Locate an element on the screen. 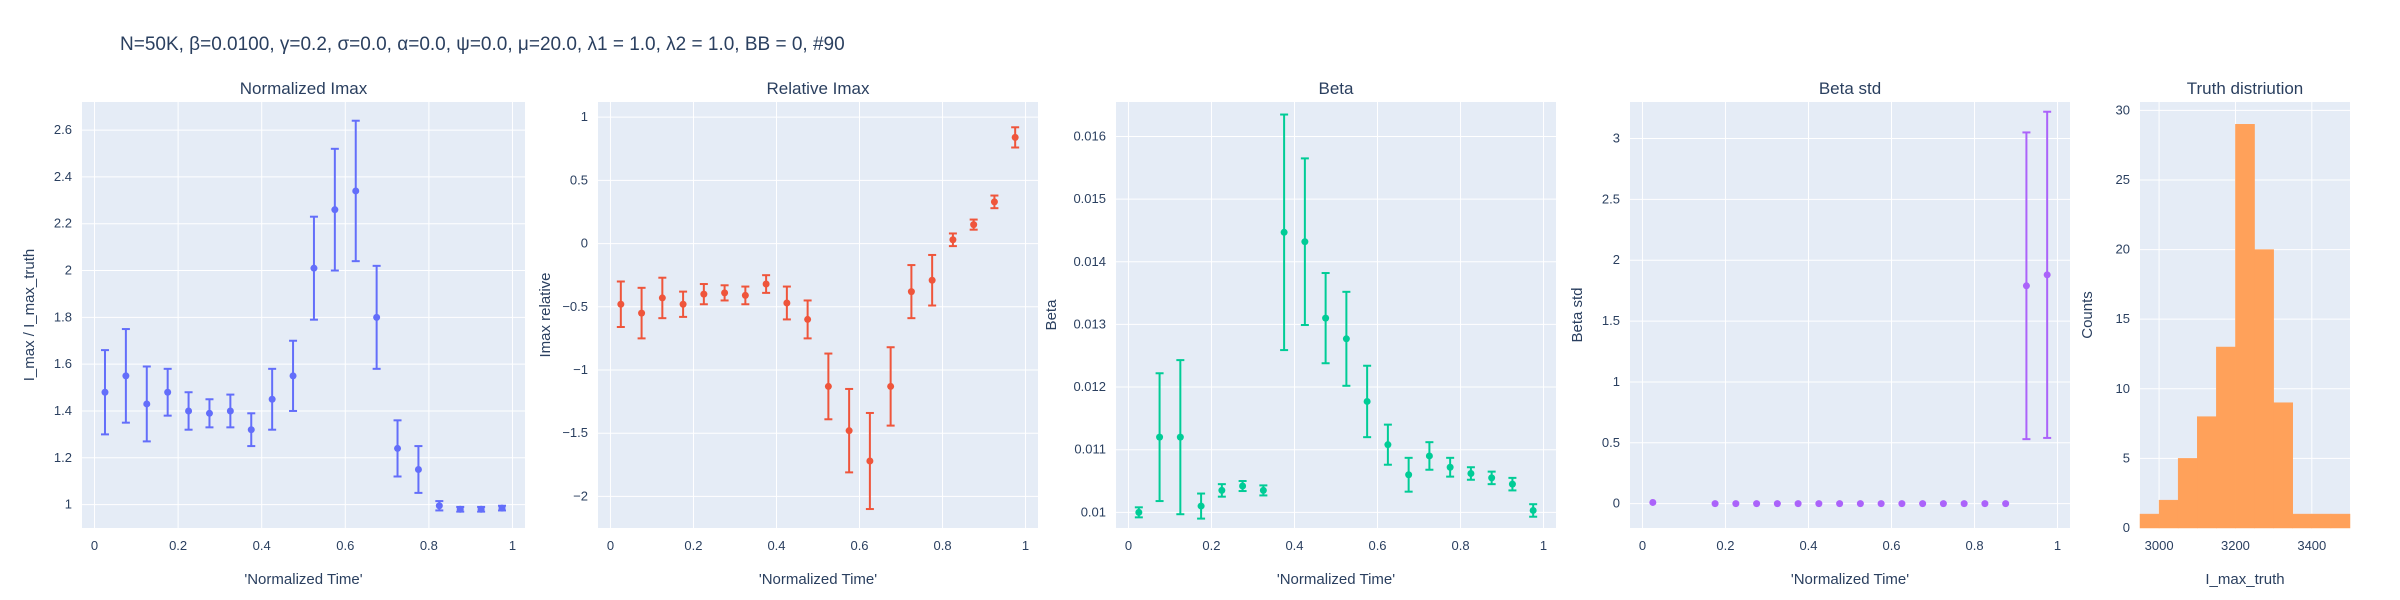 The width and height of the screenshot is (2400, 600). x-tick-label: 3000 is located at coordinates (2159, 545).